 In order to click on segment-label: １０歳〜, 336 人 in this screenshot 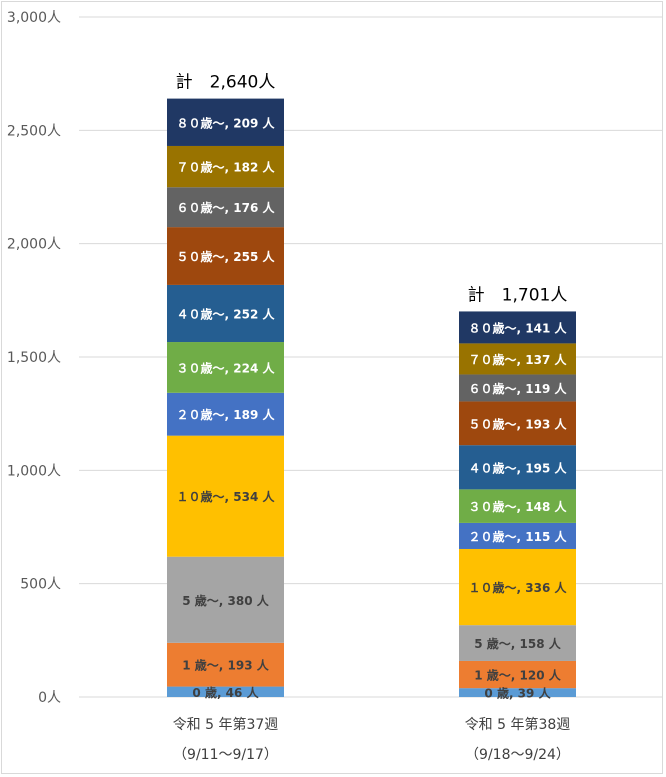, I will do `click(518, 587)`.